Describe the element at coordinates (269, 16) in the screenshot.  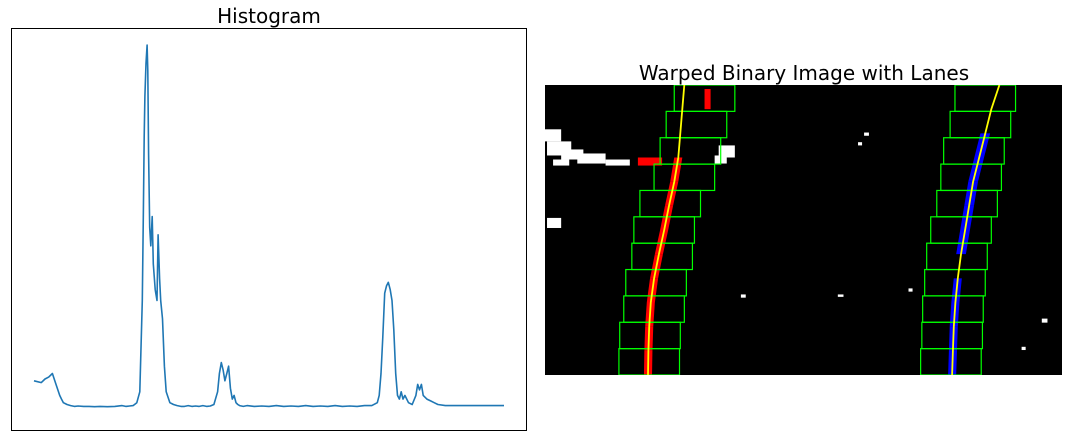
I see `histogram-title: Histogram` at that location.